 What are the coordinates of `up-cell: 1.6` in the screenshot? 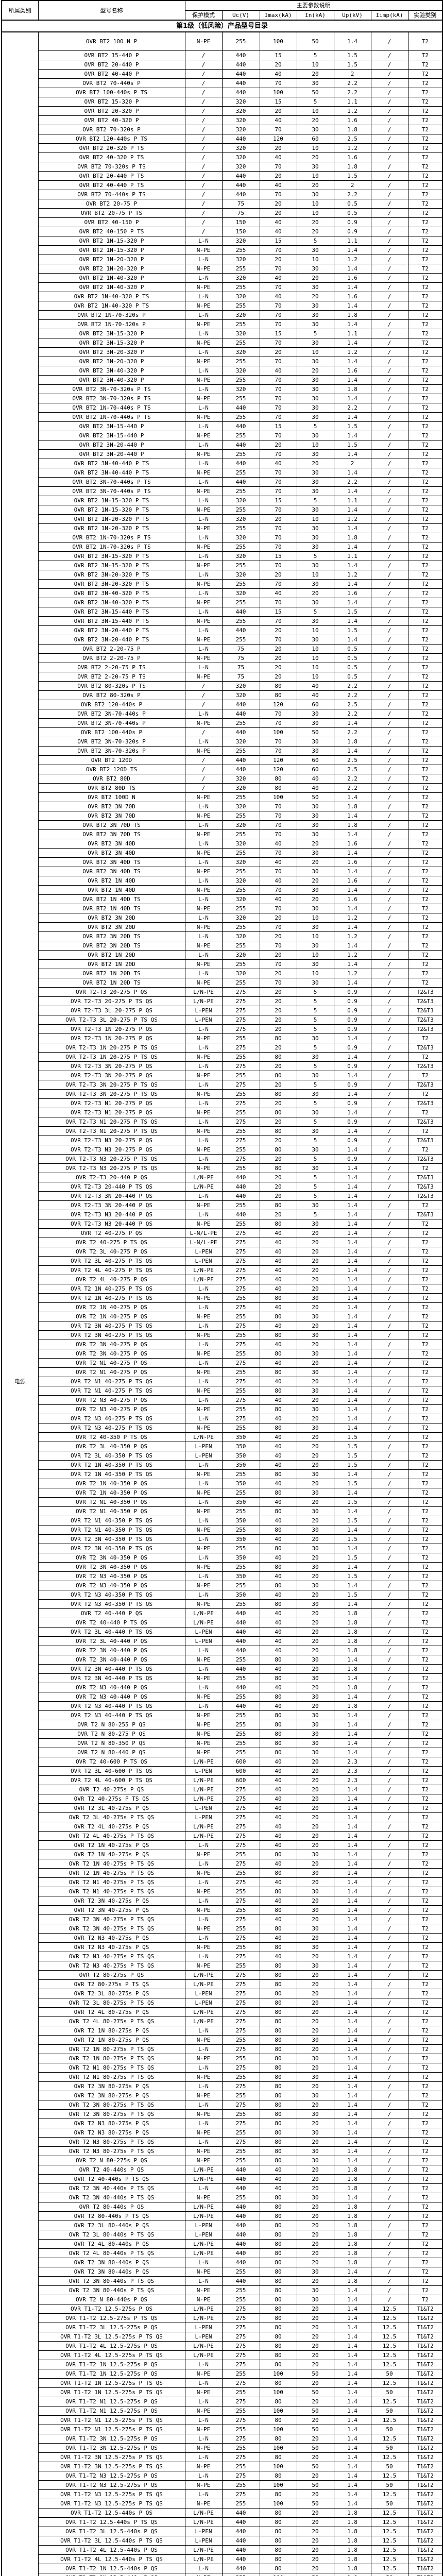 It's located at (352, 296).